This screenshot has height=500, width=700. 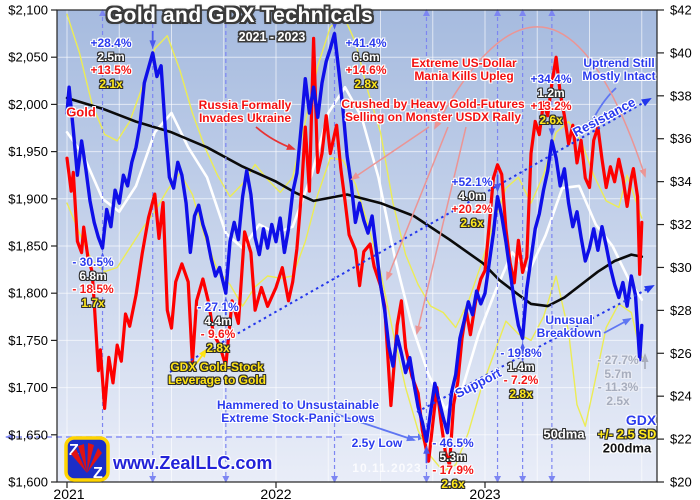 I want to click on right-axis-label: $28, so click(x=681, y=310).